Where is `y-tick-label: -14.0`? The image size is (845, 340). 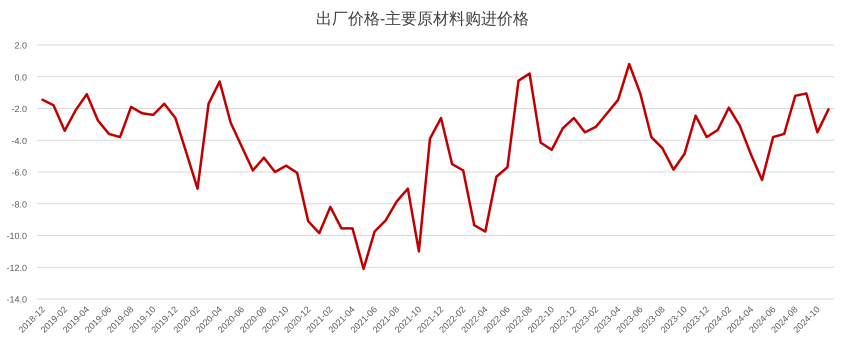 y-tick-label: -14.0 is located at coordinates (16, 299).